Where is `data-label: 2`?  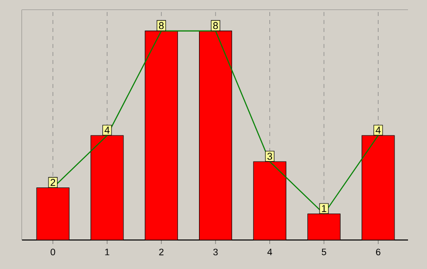
data-label: 2 is located at coordinates (53, 182).